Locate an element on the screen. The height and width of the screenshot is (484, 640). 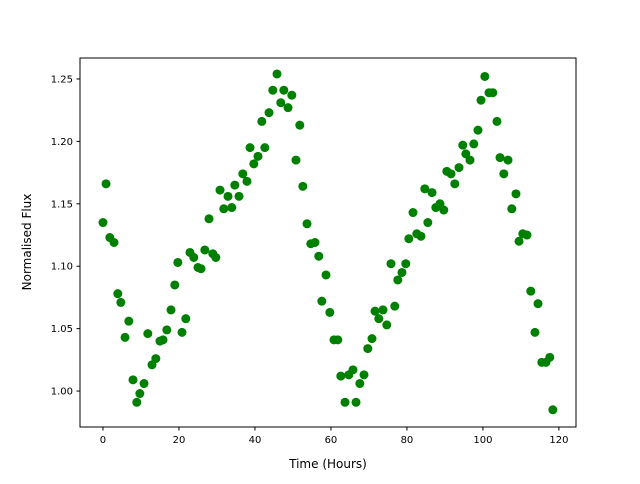
x-tick-label: 0 is located at coordinates (103, 440).